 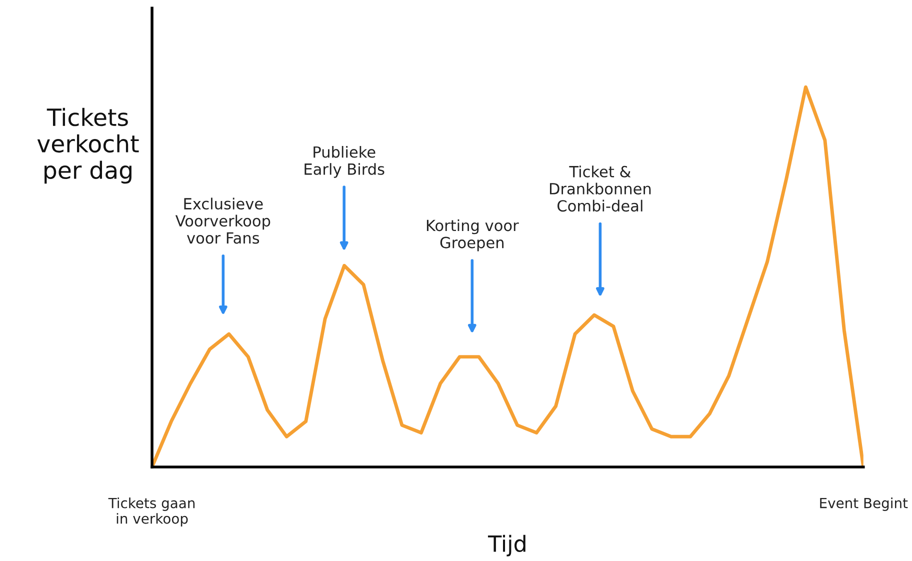 What do you see at coordinates (88, 146) in the screenshot?
I see `y-axis-title: Tickets verkocht per dag` at bounding box center [88, 146].